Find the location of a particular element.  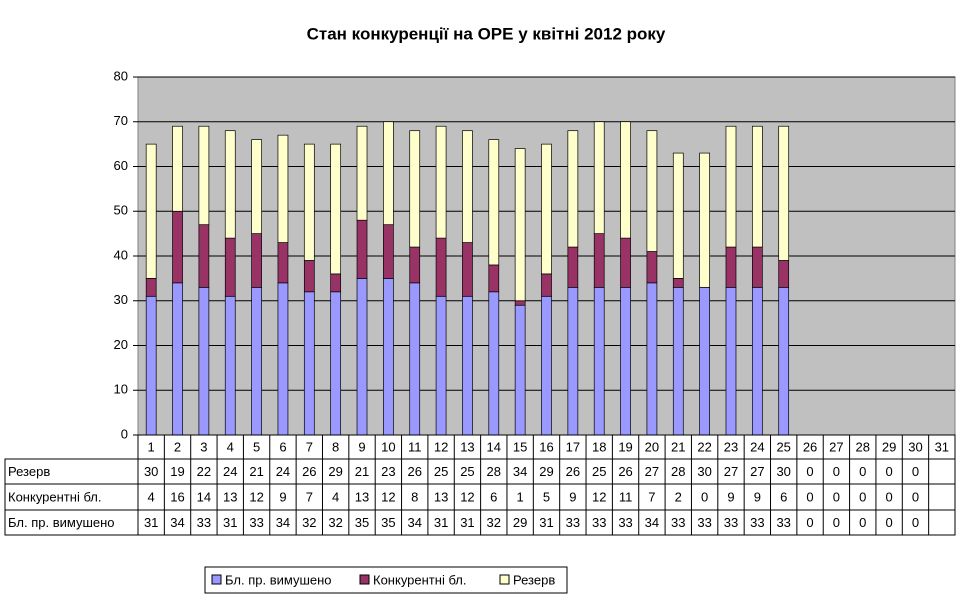

y-tick-label: 20 is located at coordinates (121, 344).